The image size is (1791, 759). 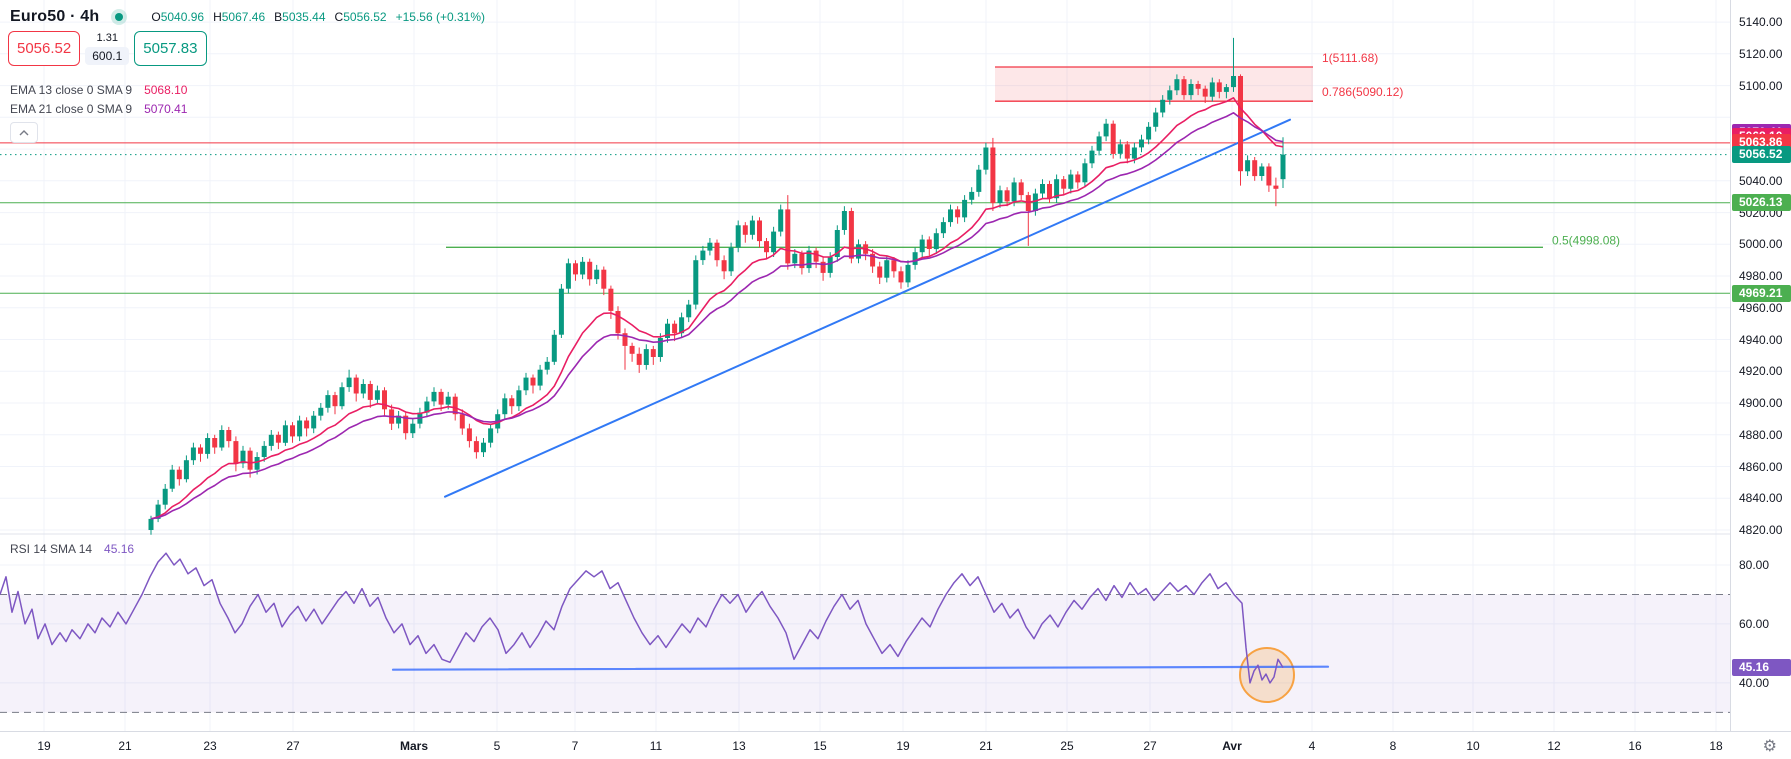 What do you see at coordinates (1350, 58) in the screenshot?
I see `fib-1-label: 1(5111.68)` at bounding box center [1350, 58].